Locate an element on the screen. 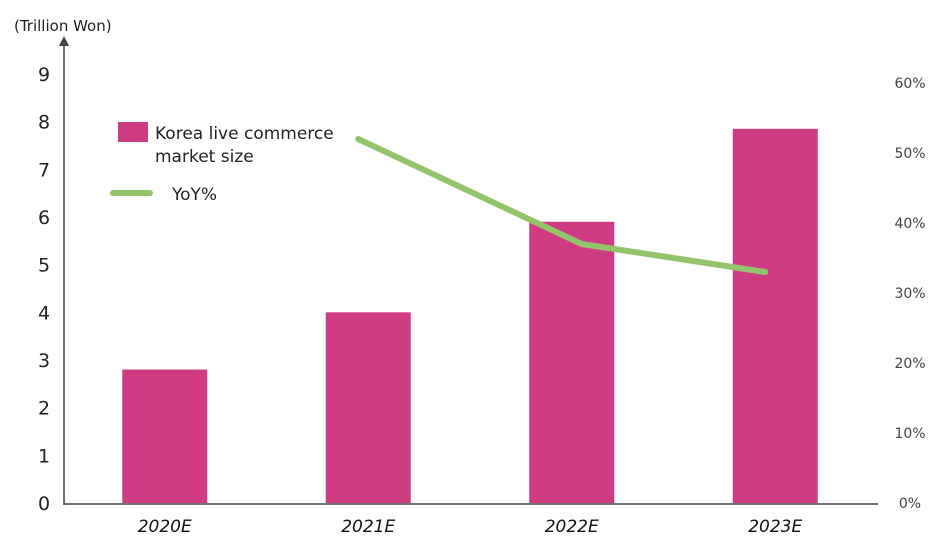 Image resolution: width=948 pixels, height=550 pixels. left-y-tick-label: 7 is located at coordinates (44, 170).